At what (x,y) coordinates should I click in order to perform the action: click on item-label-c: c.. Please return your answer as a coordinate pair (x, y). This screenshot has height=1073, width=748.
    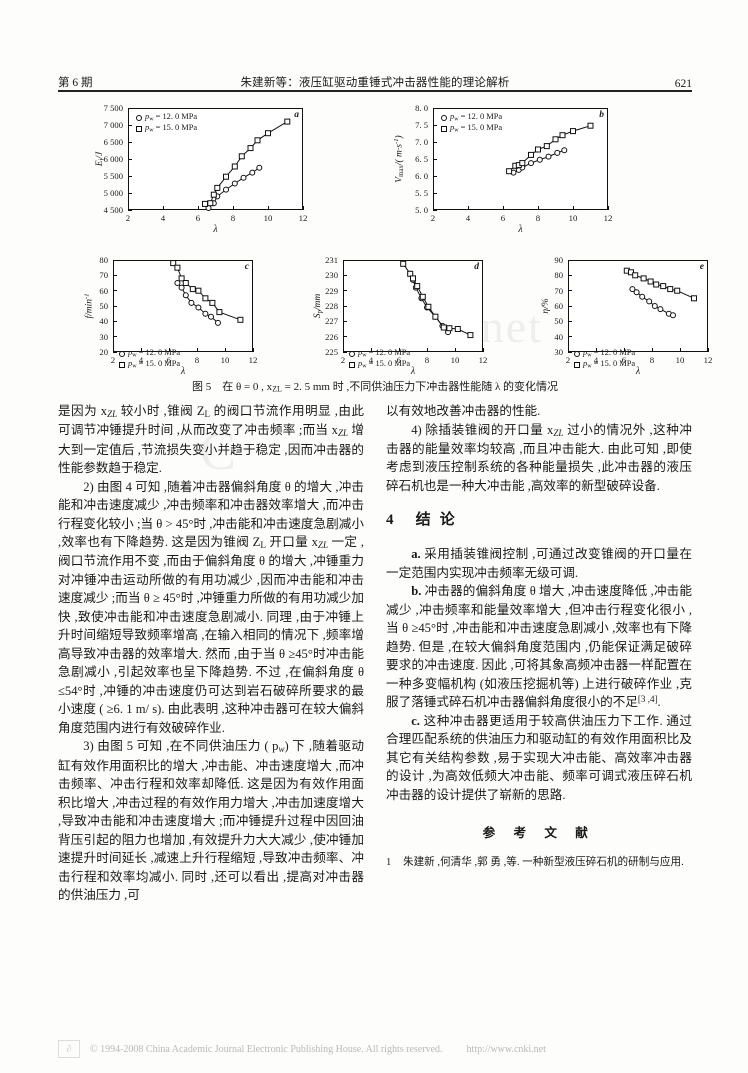
    Looking at the image, I should click on (415, 720).